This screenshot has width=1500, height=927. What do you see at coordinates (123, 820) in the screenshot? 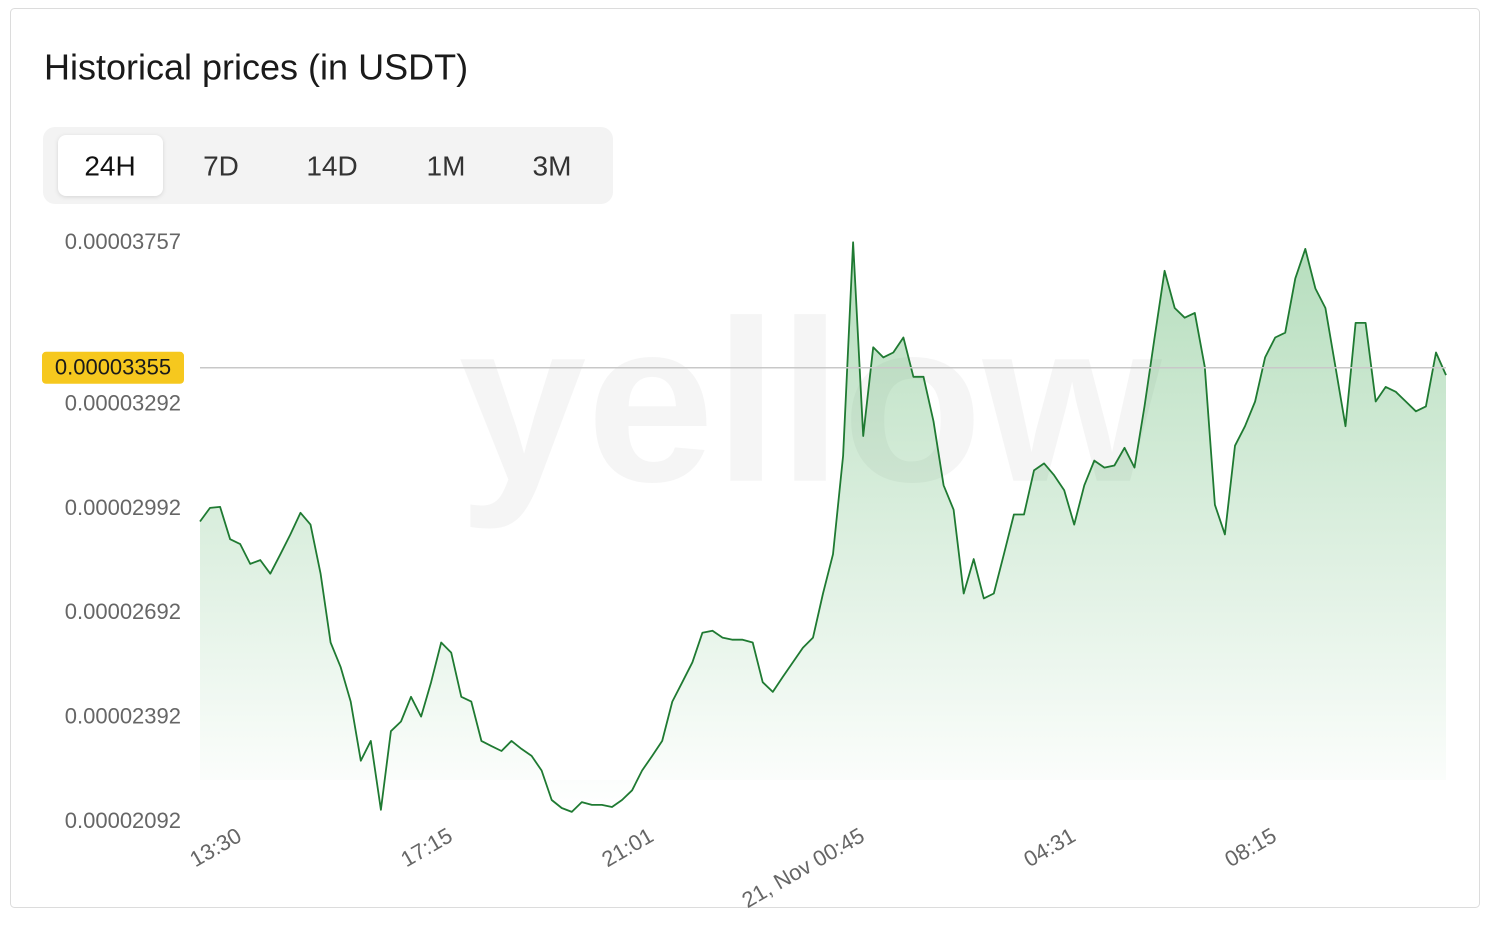
I see `y-tick-label: 0.00002092` at bounding box center [123, 820].